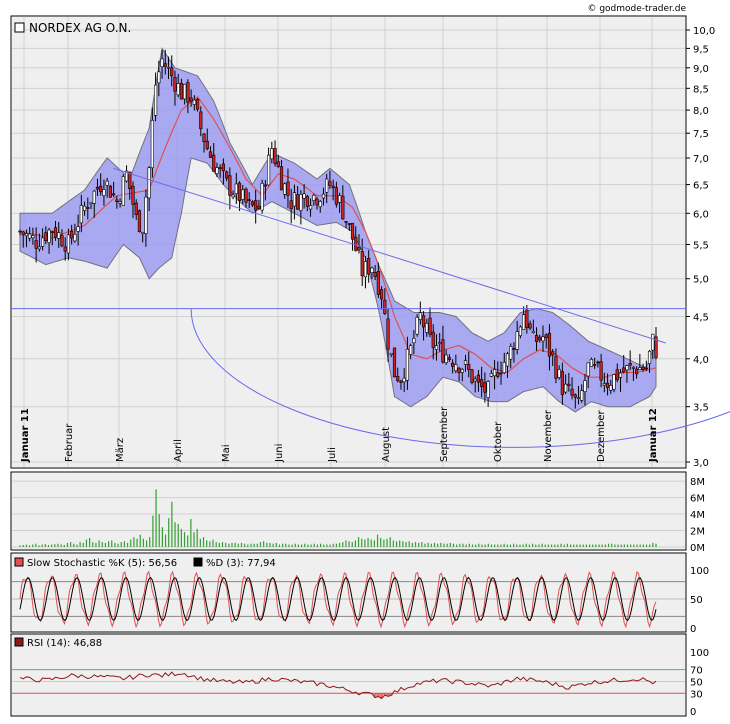 The height and width of the screenshot is (724, 730). What do you see at coordinates (701, 49) in the screenshot?
I see `price-y-tick-label: 9,5` at bounding box center [701, 49].